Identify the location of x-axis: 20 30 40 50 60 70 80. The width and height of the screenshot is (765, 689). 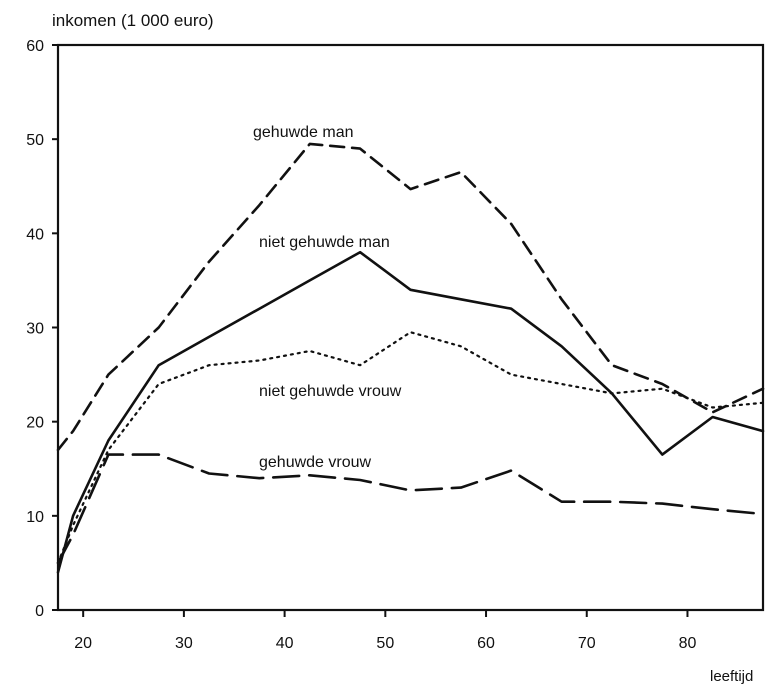
(385, 631).